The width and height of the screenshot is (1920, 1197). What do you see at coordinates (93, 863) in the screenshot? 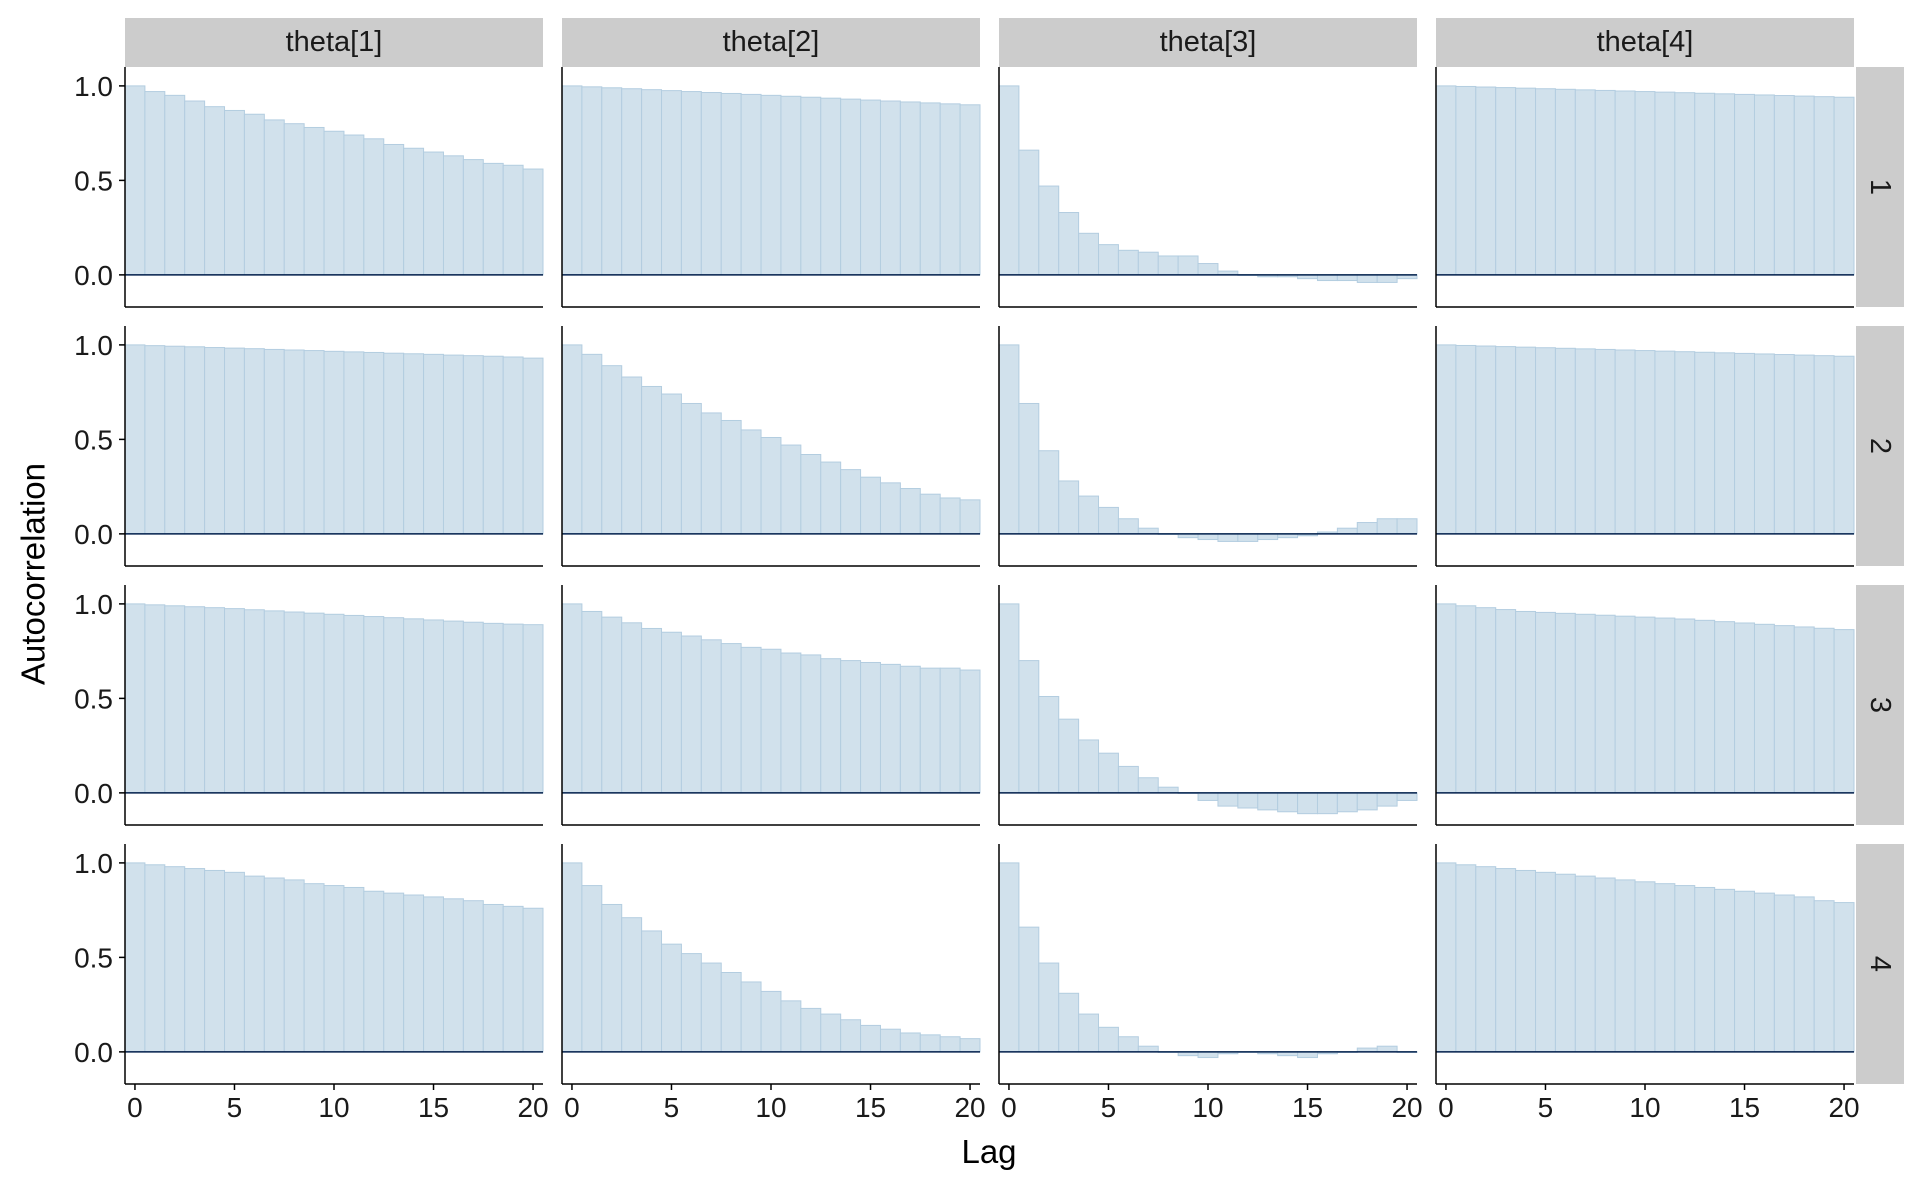
I see `y-tick-label: 1.0` at bounding box center [93, 863].